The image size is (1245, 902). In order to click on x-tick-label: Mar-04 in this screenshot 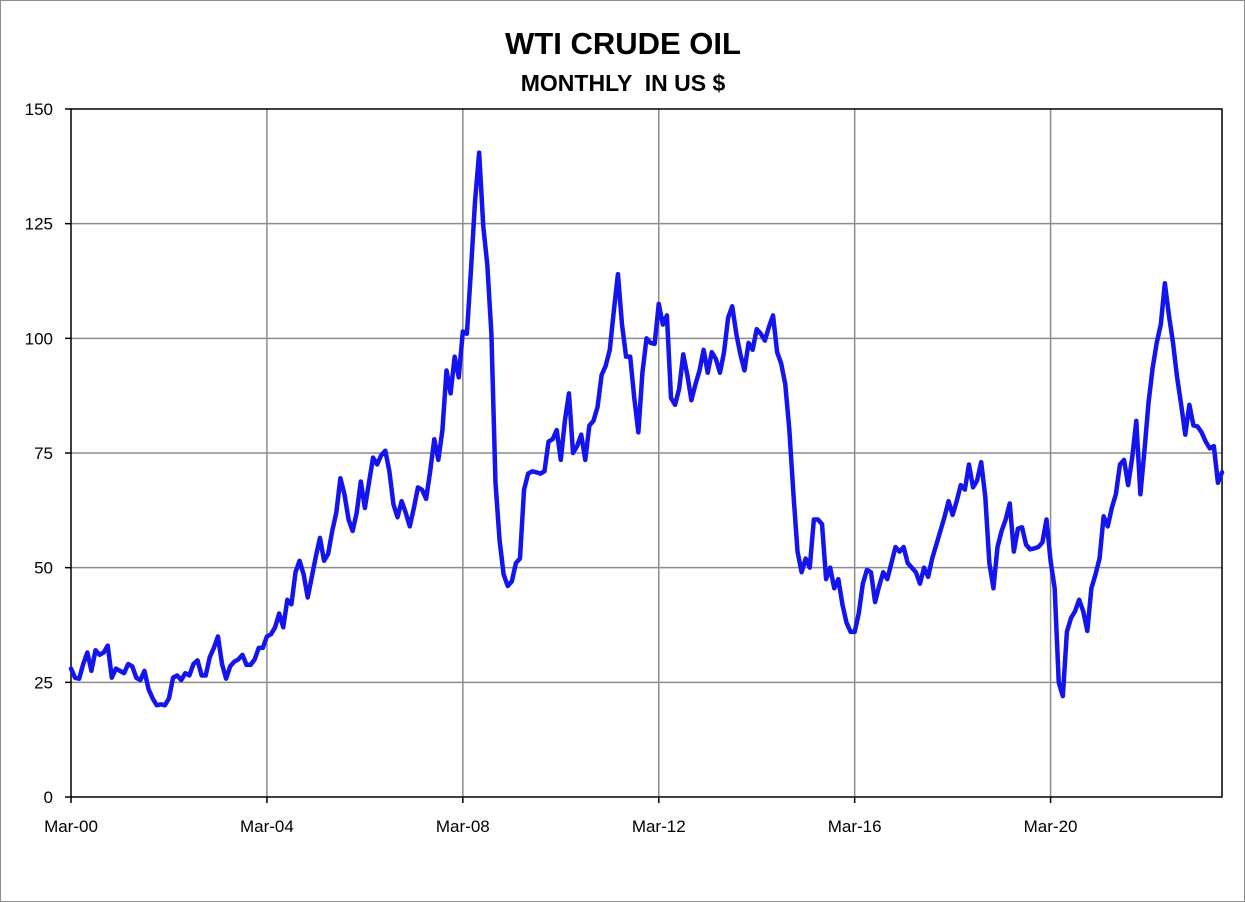, I will do `click(267, 826)`.